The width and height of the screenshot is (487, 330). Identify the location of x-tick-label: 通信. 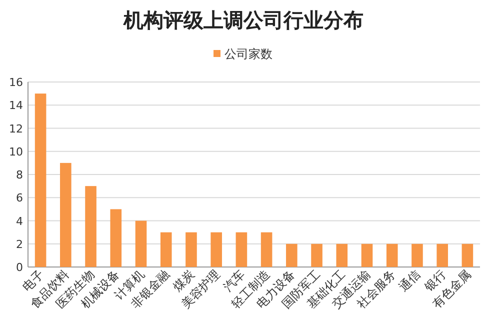
(410, 280).